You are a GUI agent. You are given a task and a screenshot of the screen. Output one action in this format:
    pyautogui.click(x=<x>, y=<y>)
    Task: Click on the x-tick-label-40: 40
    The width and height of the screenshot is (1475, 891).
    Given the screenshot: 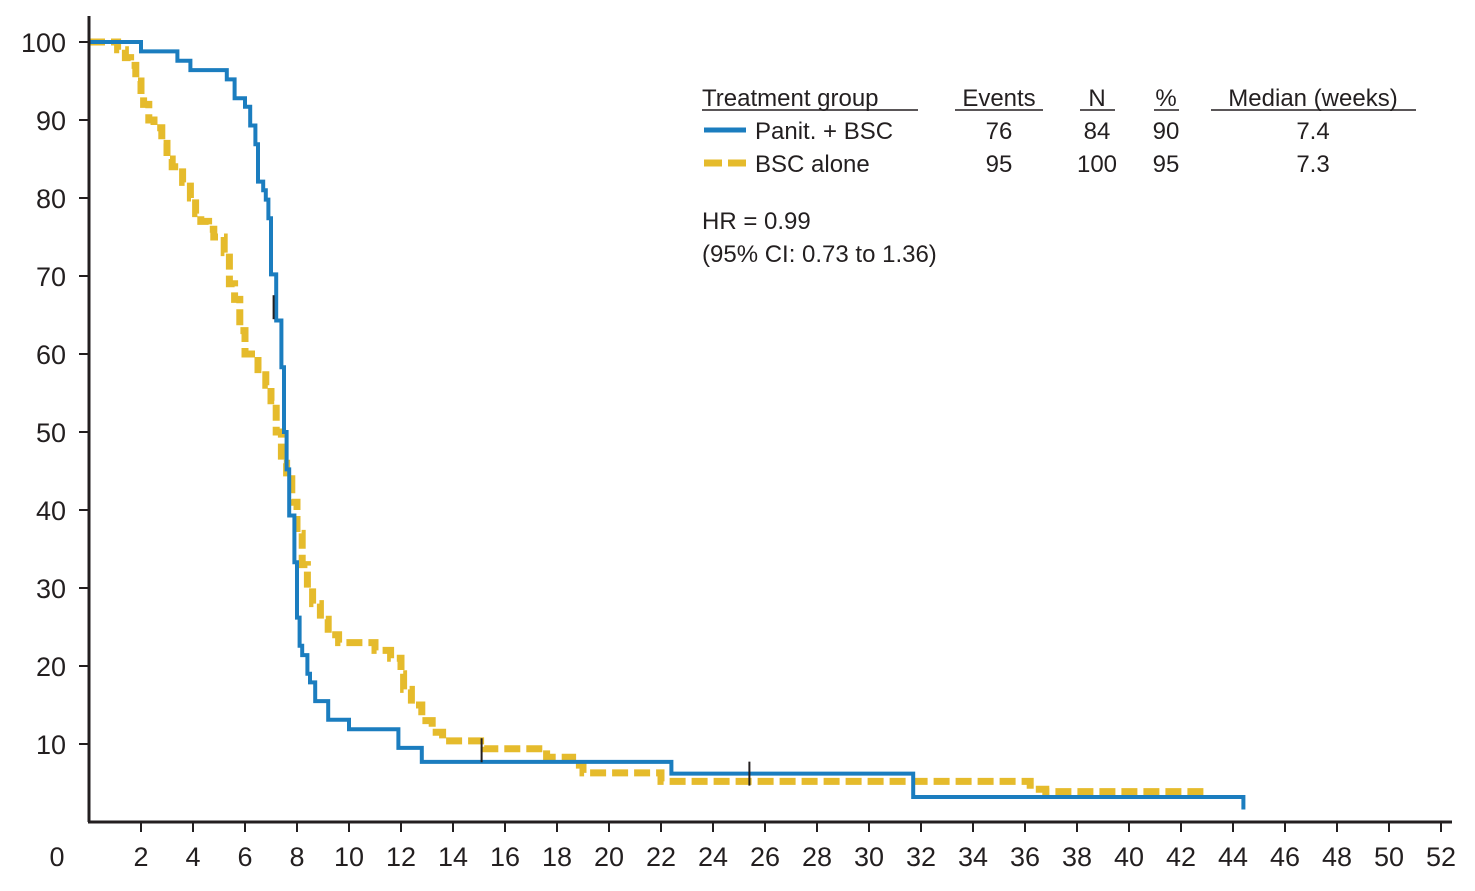 What is the action you would take?
    pyautogui.click(x=1129, y=857)
    